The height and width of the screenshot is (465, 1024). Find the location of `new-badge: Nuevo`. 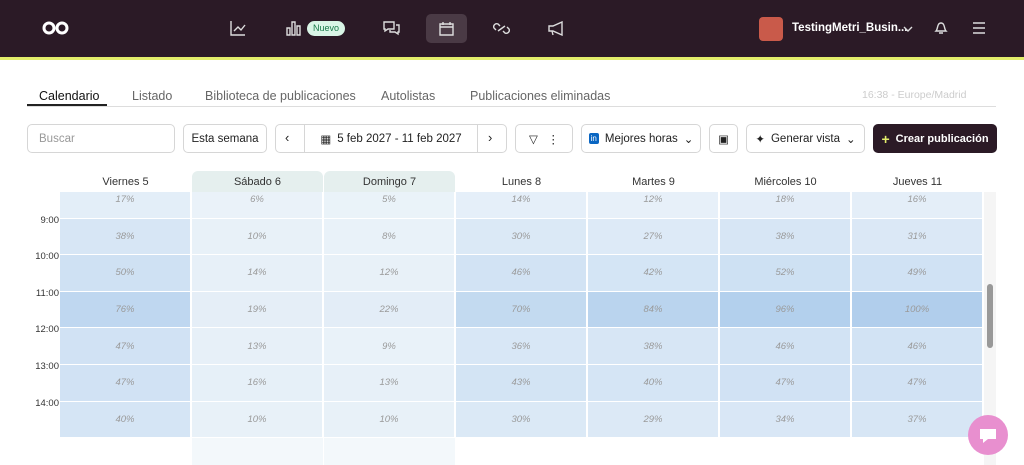

new-badge: Nuevo is located at coordinates (326, 28).